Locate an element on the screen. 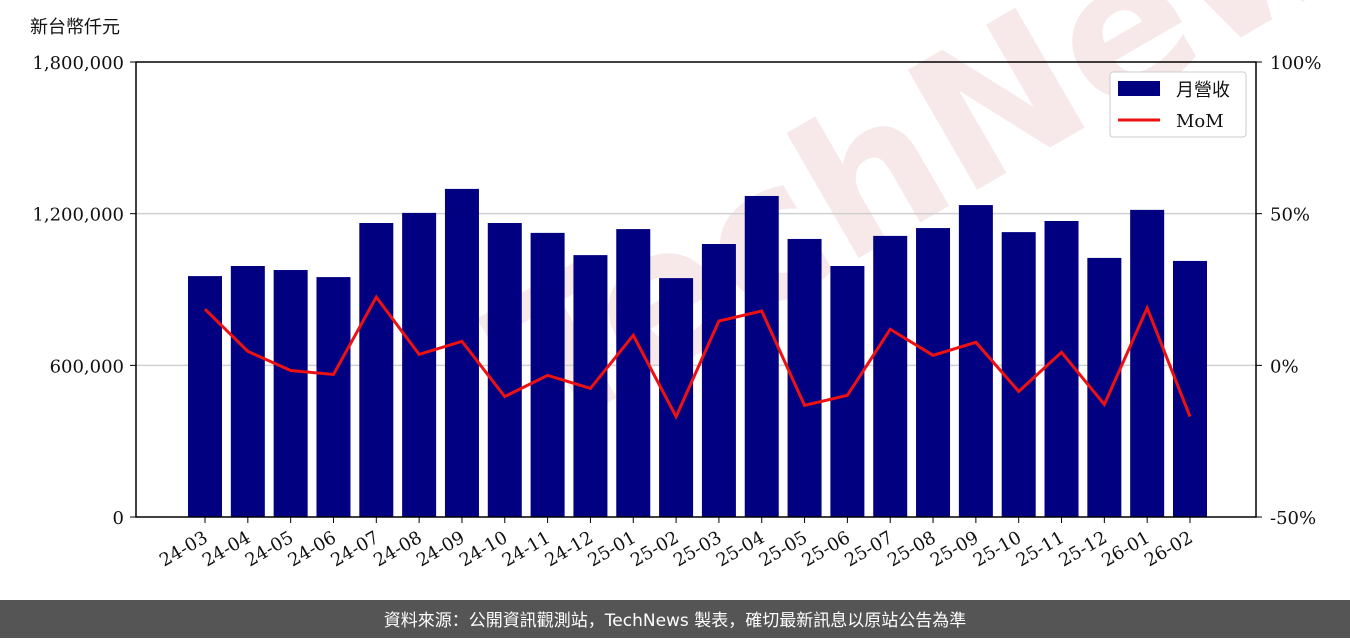 Image resolution: width=1350 pixels, height=642 pixels. y-tick-label: 600,000 is located at coordinates (87, 366).